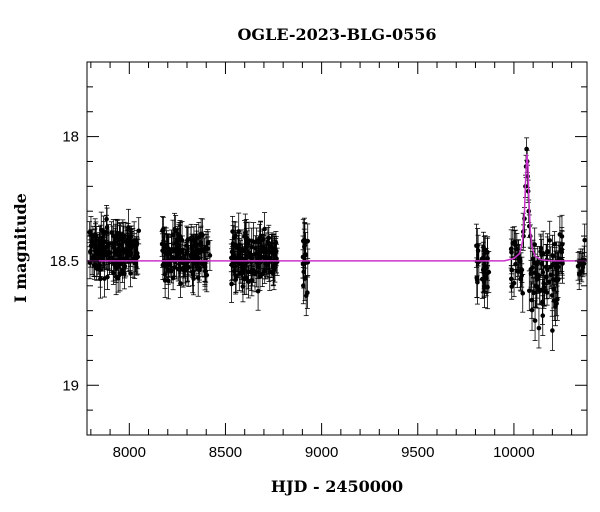 This screenshot has width=600, height=512. What do you see at coordinates (337, 486) in the screenshot?
I see `x-axis-label: HJD - 2450000` at bounding box center [337, 486].